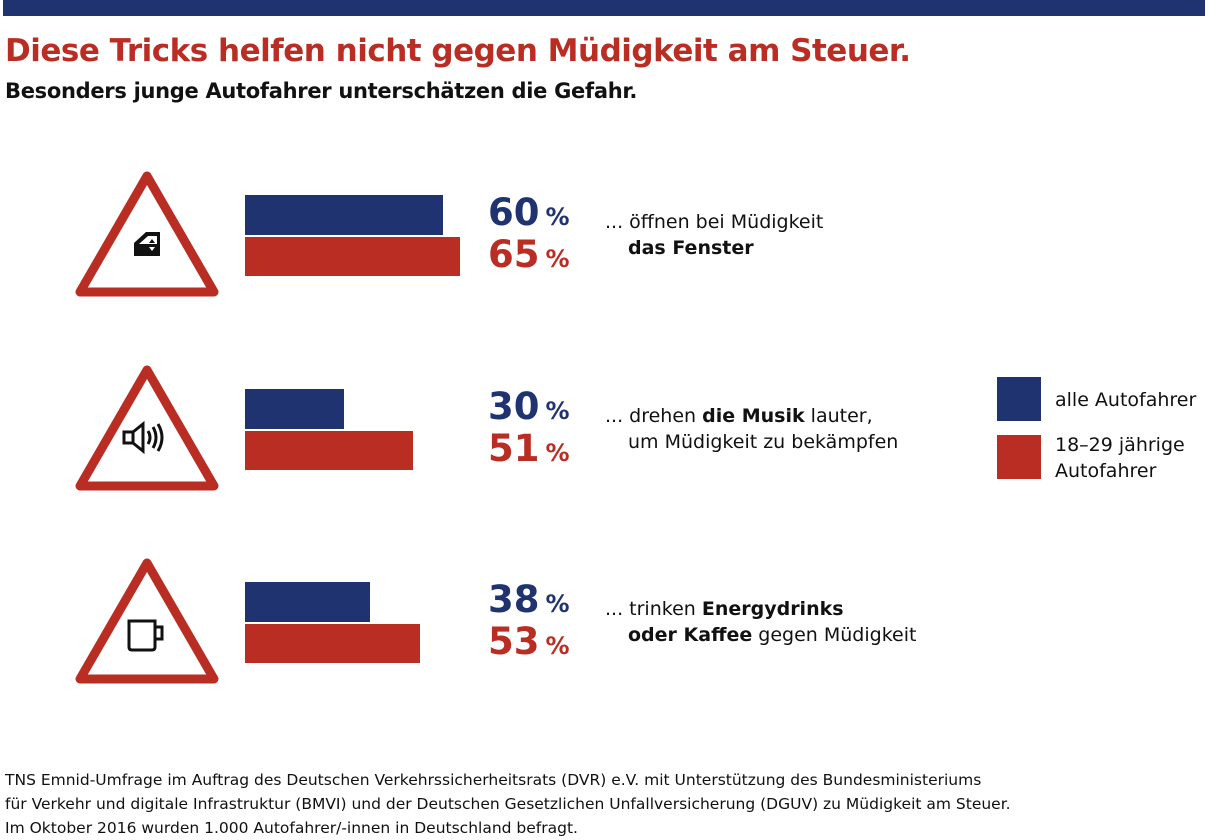 This screenshot has height=840, width=1211. What do you see at coordinates (1120, 458) in the screenshot?
I see `legend-label-young-drivers: 18–29 jährige Autofahrer` at bounding box center [1120, 458].